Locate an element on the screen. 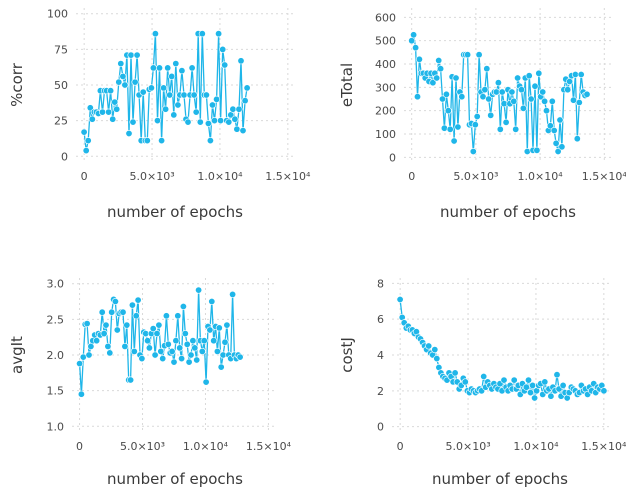  subplot-corr-grid is located at coordinates (186, 85).